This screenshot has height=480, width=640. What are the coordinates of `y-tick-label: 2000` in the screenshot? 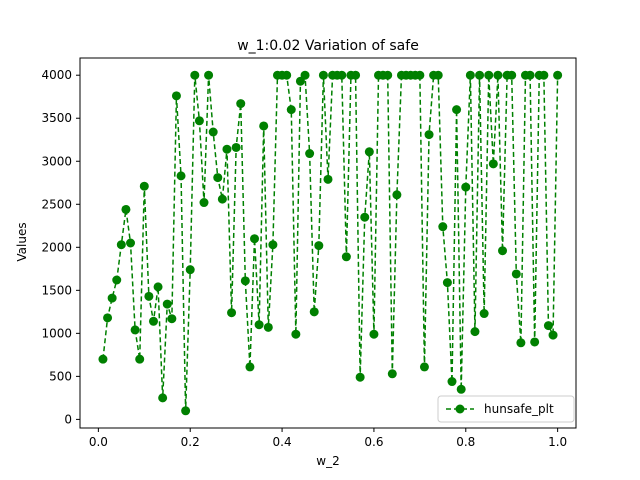 It's located at (56, 247).